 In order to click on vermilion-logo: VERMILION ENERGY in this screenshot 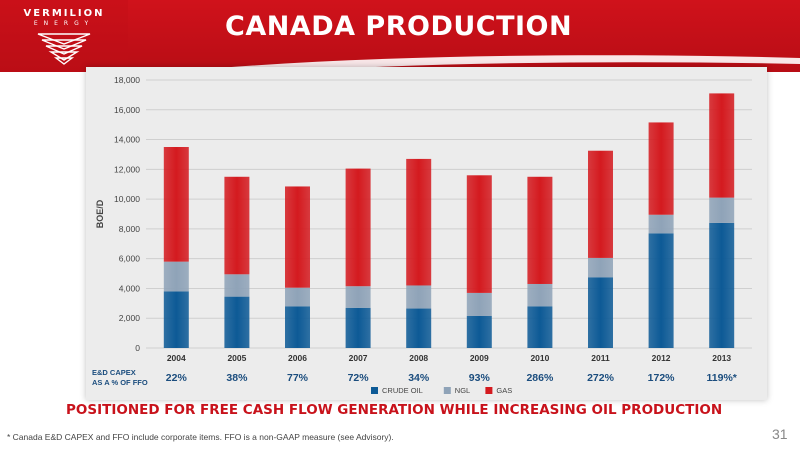, I will do `click(64, 36)`.